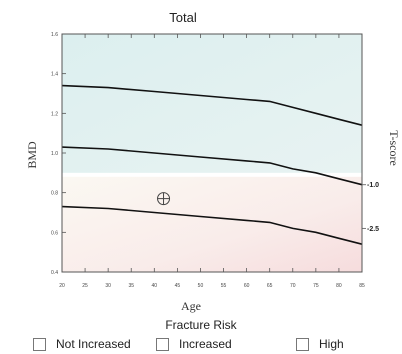  Describe the element at coordinates (54, 114) in the screenshot. I see `y-tick-label: 1.2` at that location.